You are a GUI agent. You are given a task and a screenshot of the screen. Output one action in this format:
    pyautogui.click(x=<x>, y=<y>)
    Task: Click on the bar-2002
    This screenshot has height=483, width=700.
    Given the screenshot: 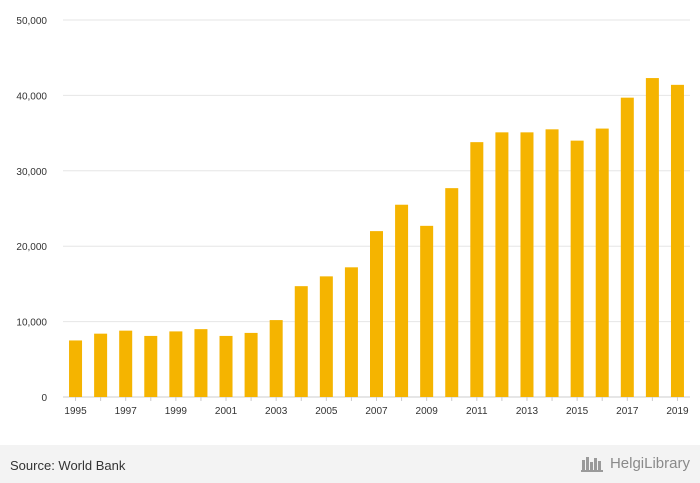 What is the action you would take?
    pyautogui.click(x=251, y=364)
    